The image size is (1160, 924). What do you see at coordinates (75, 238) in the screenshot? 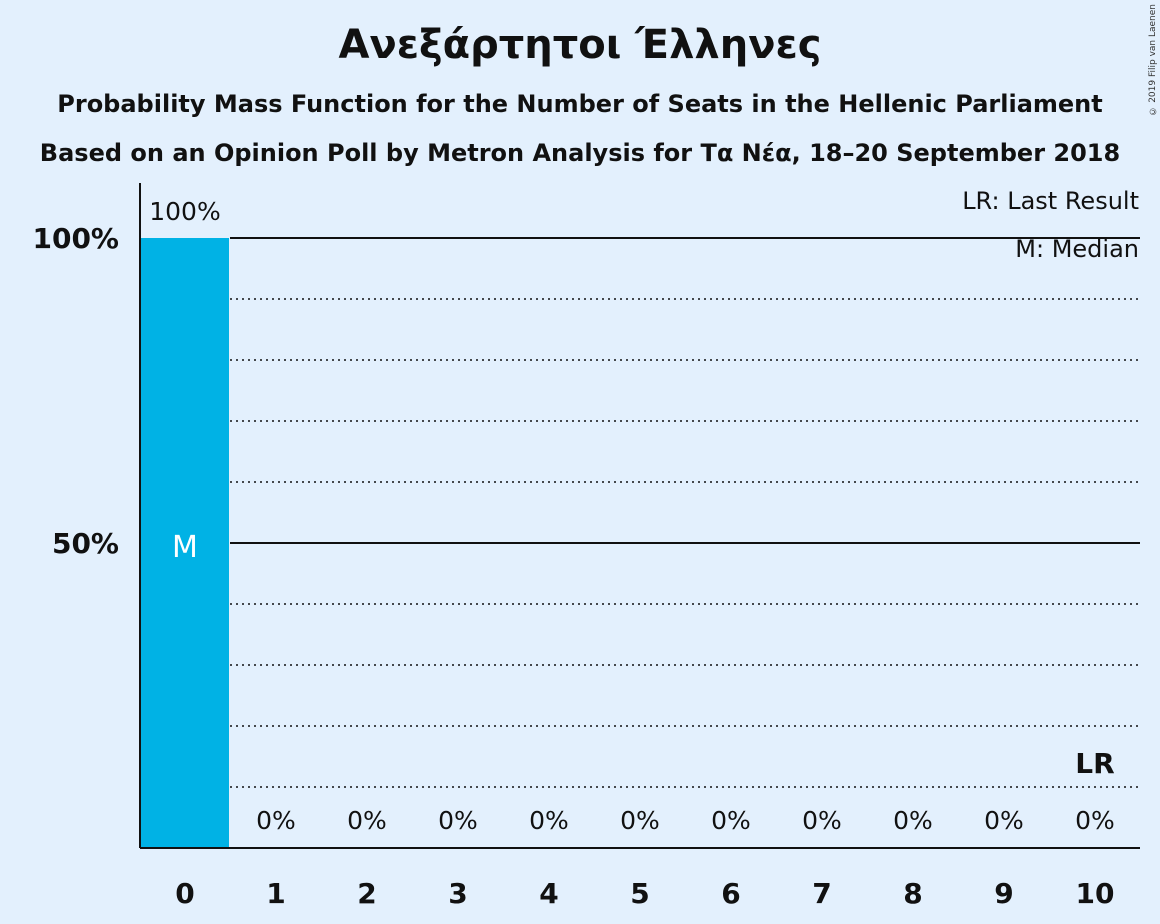
I see `y-tick-label-100: 100%` at bounding box center [75, 238].